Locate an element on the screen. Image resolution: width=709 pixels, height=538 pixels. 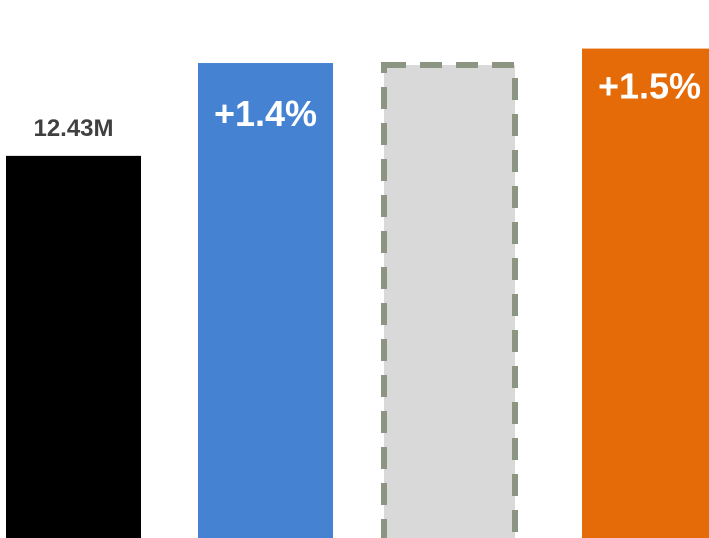
bar-4-label: +1.5% is located at coordinates (649, 86).